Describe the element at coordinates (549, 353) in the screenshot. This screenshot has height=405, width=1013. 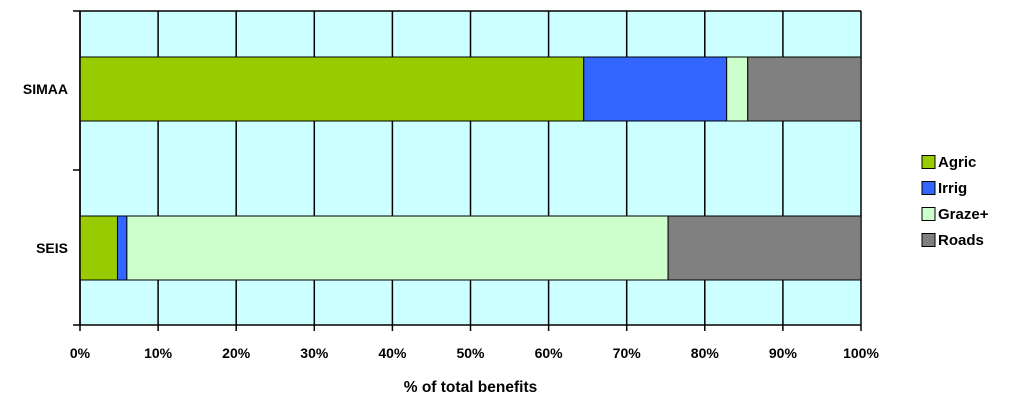
I see `x-tick-label: 60%` at that location.